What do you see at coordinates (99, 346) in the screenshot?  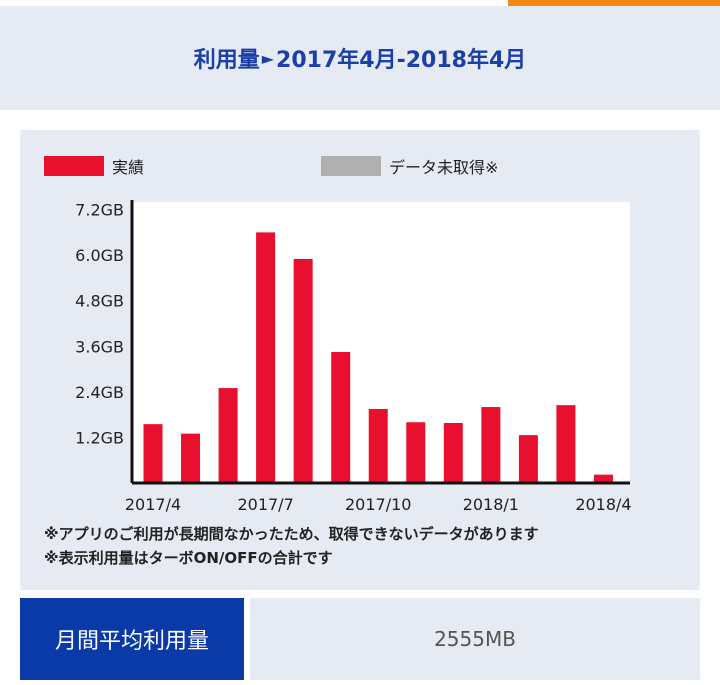 I see `y-tick-label: 3.6GB` at bounding box center [99, 346].